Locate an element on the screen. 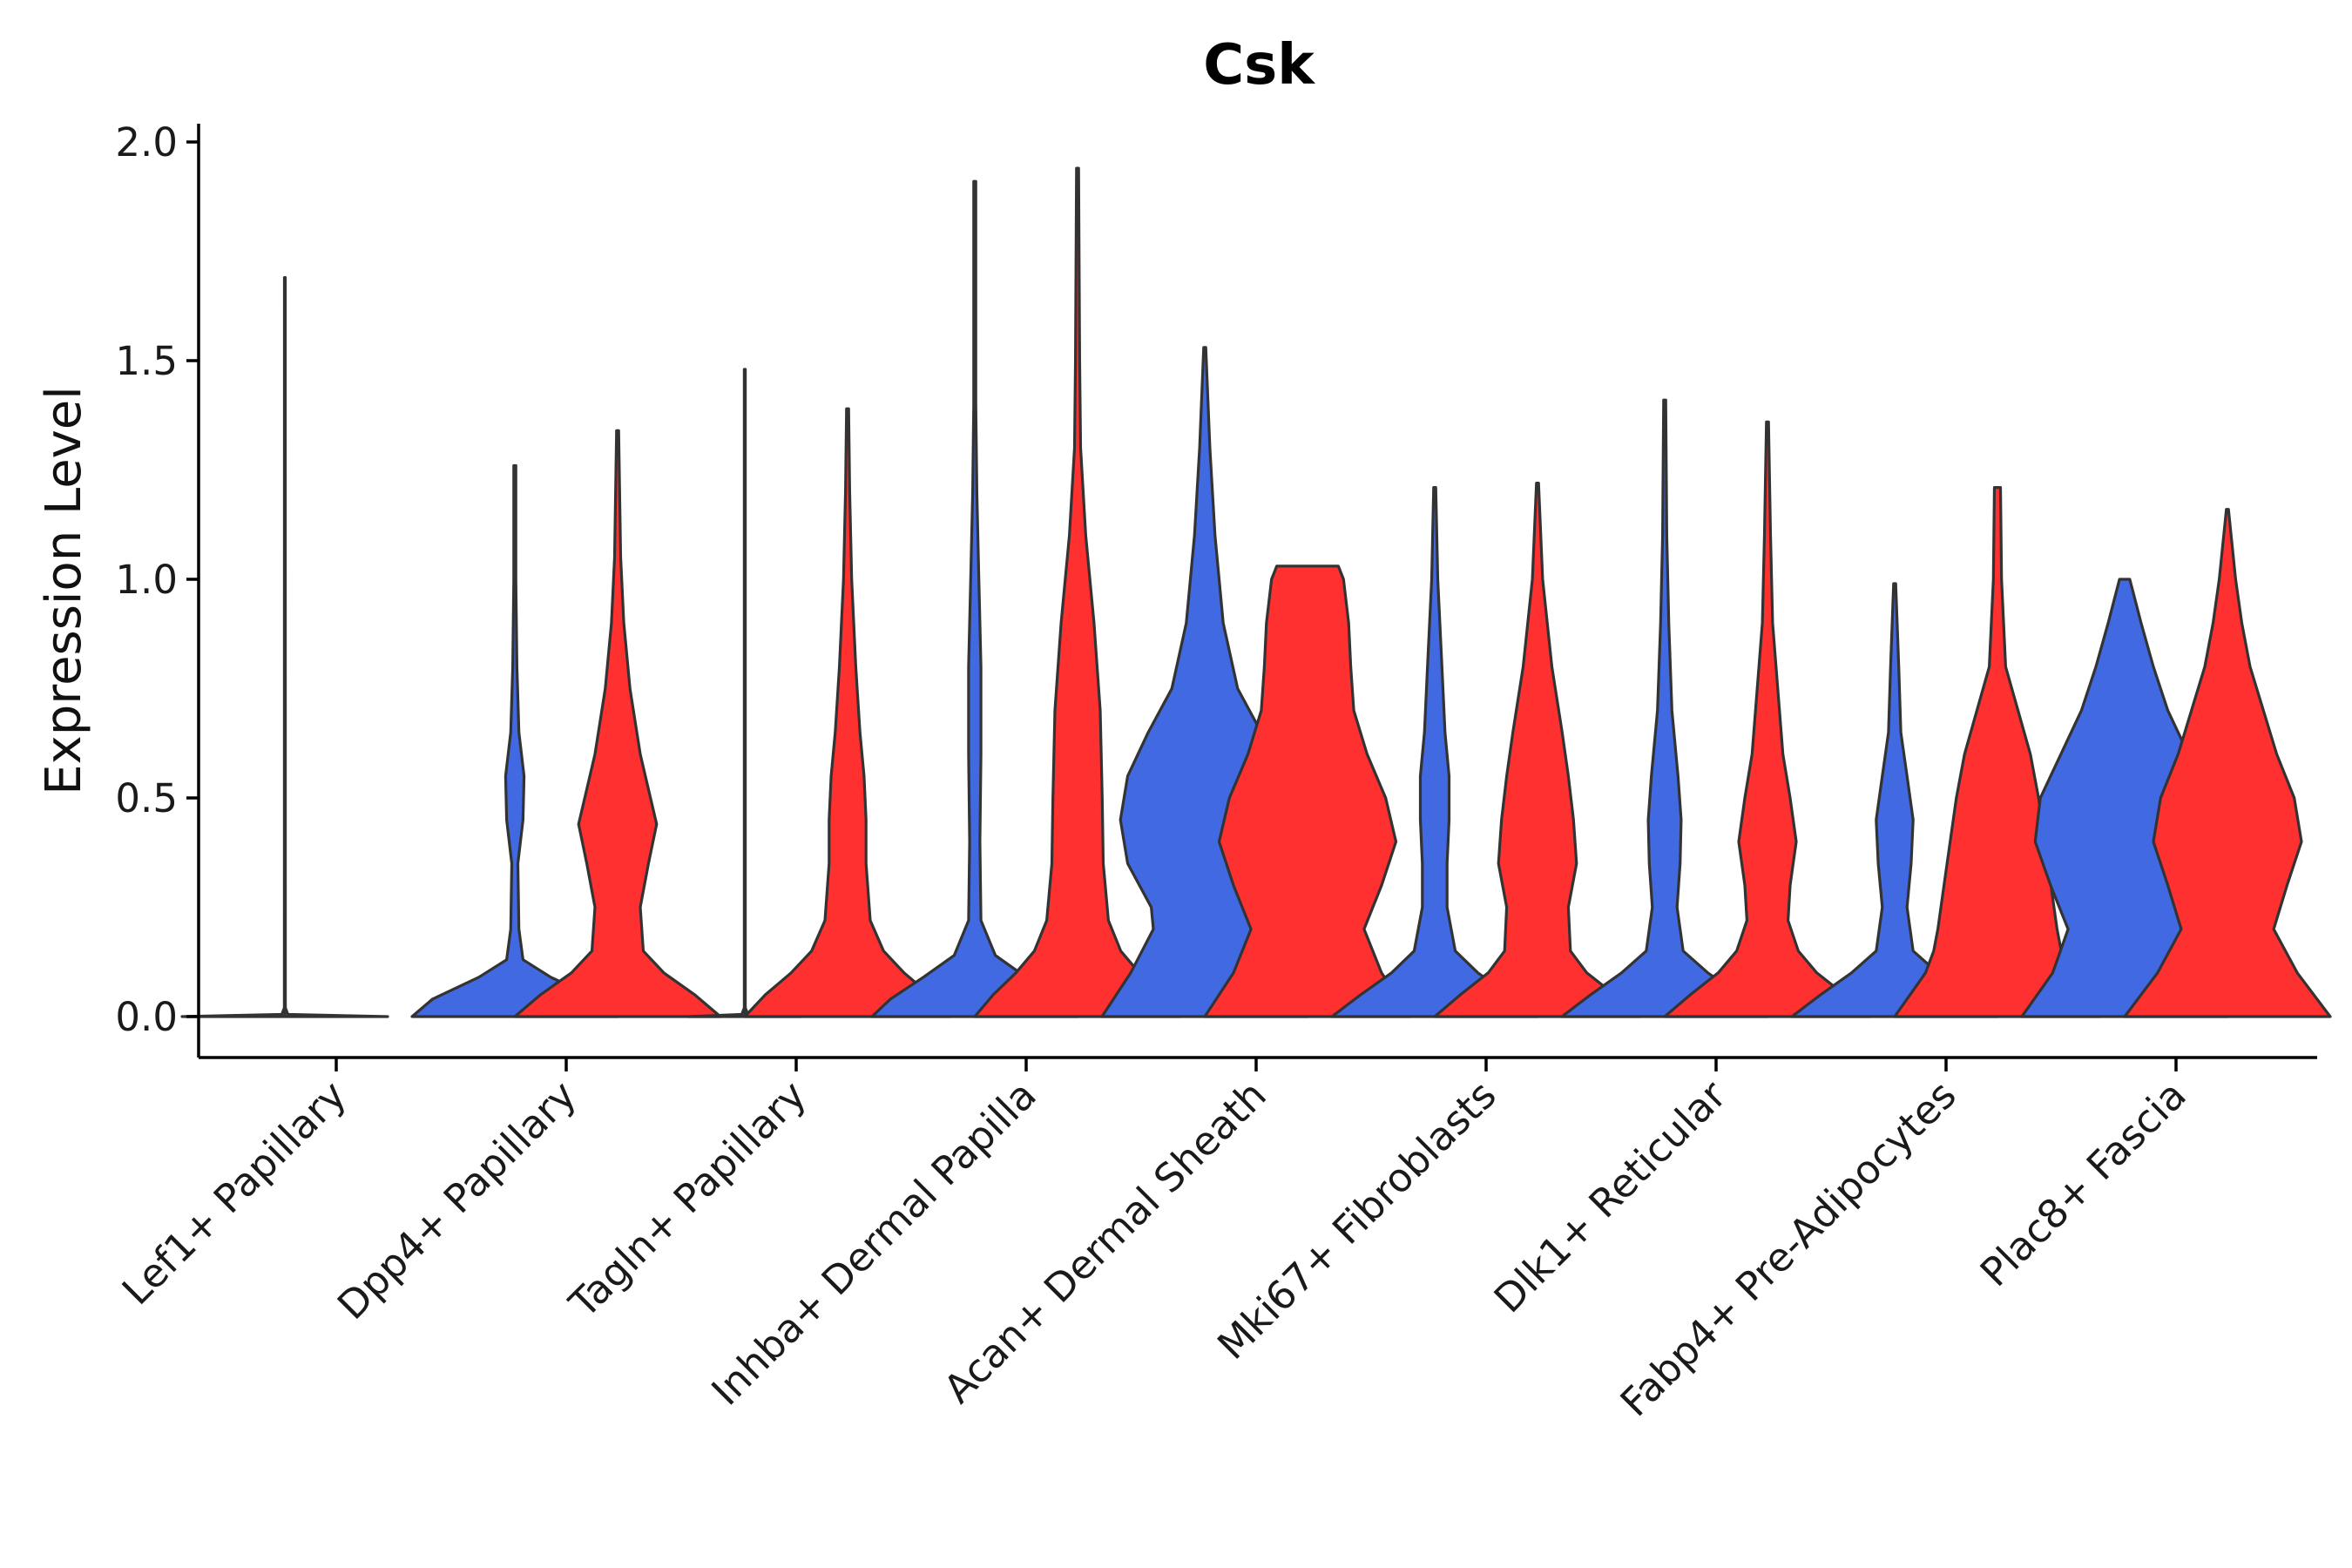 This screenshot has height=1568, width=2352. y-tick-label: 1.0 is located at coordinates (146, 580).